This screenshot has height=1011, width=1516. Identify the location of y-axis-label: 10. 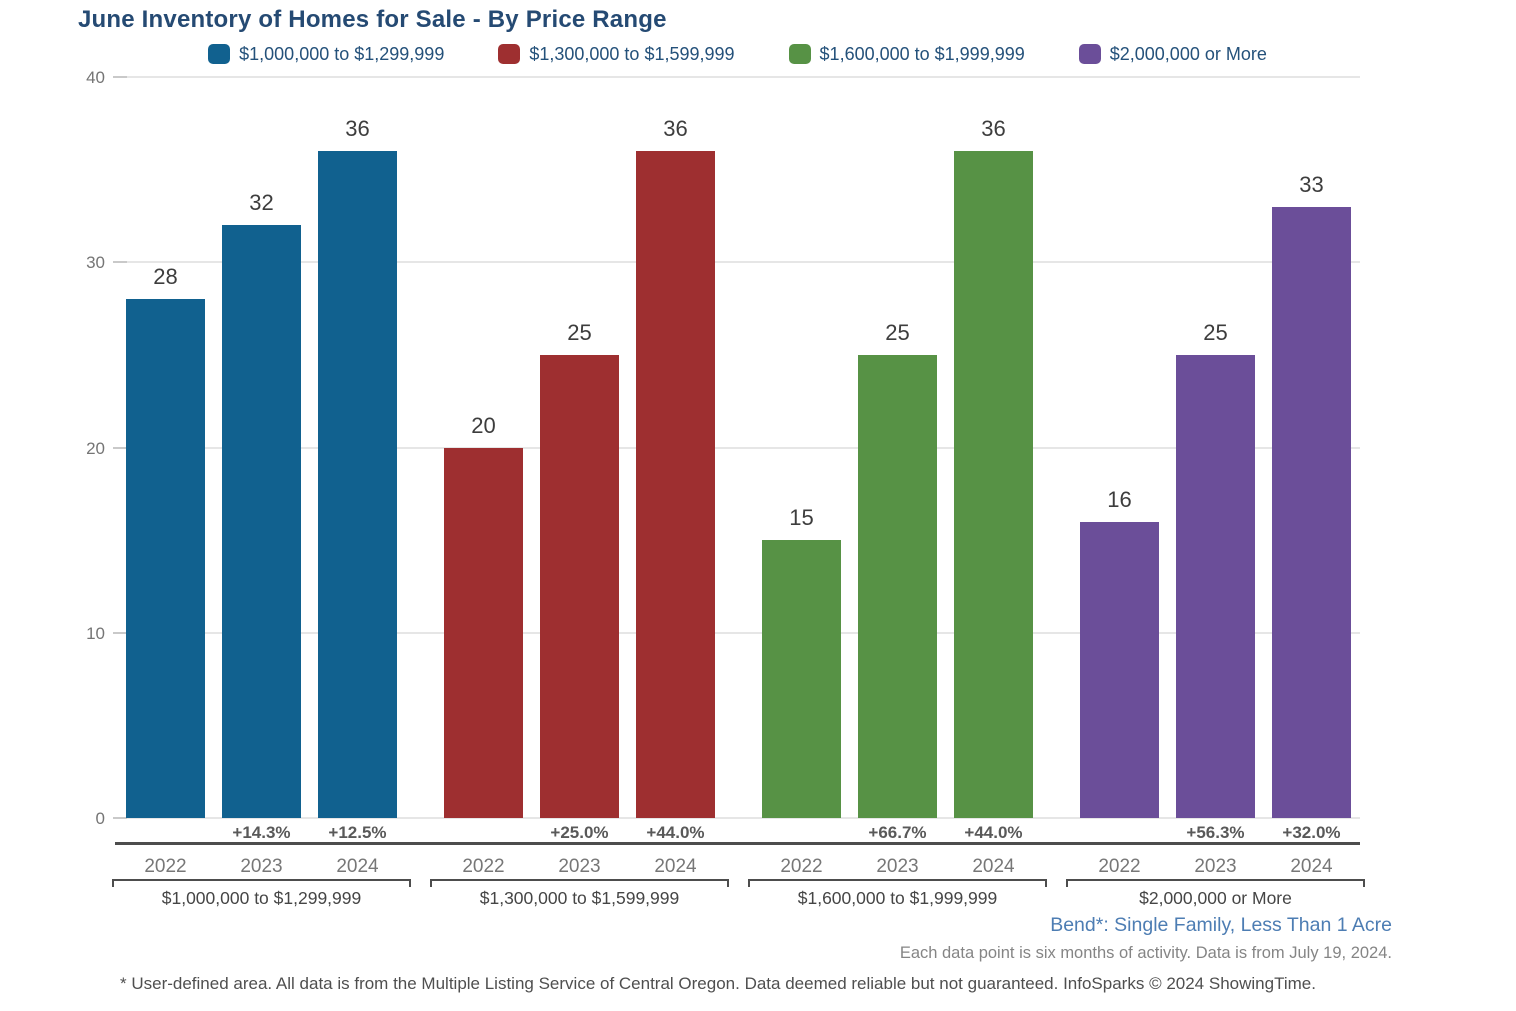
(95, 633).